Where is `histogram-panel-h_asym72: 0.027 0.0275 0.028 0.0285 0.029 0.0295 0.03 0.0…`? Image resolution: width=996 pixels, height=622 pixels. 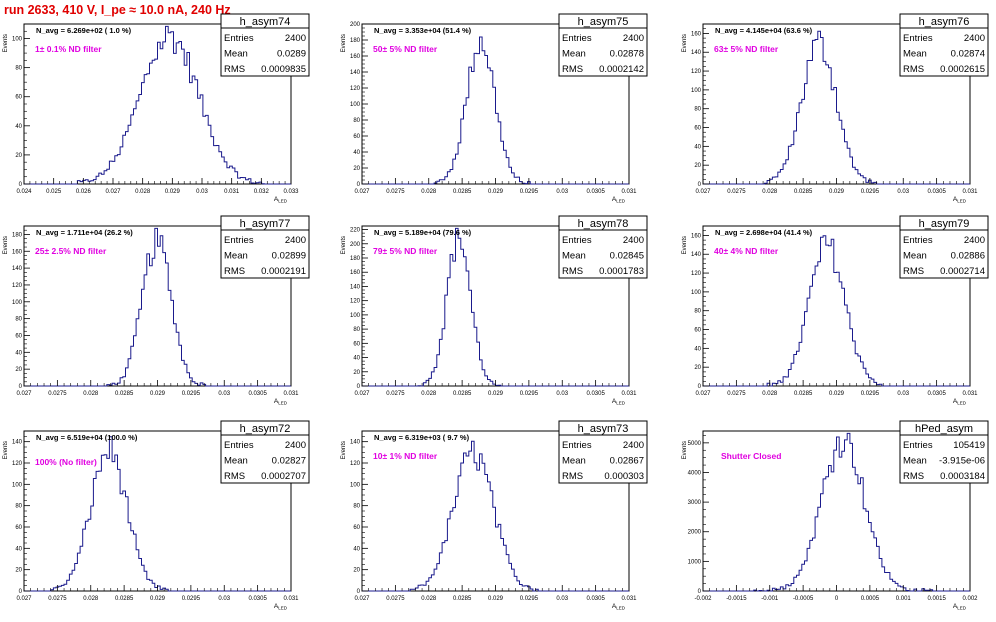 histogram-panel-h_asym72: 0.027 0.0275 0.028 0.0285 0.029 0.0295 0.03 0.0… is located at coordinates (156, 515).